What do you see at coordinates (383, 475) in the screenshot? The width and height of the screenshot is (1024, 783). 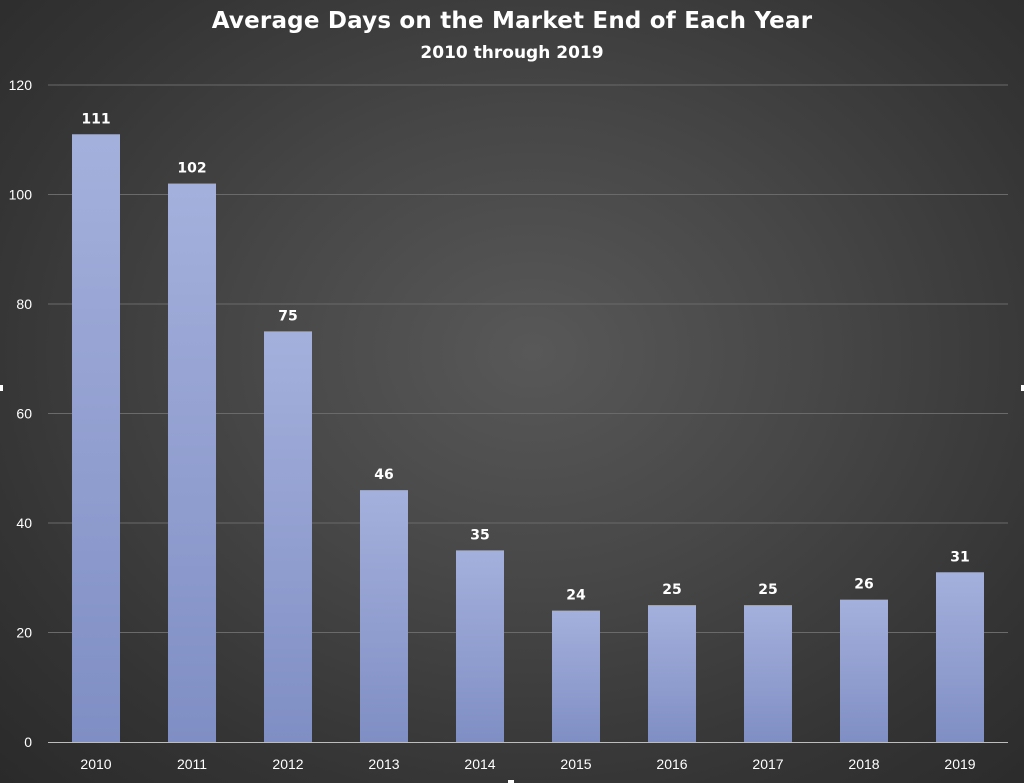 I see `data-label-2013: 46` at bounding box center [383, 475].